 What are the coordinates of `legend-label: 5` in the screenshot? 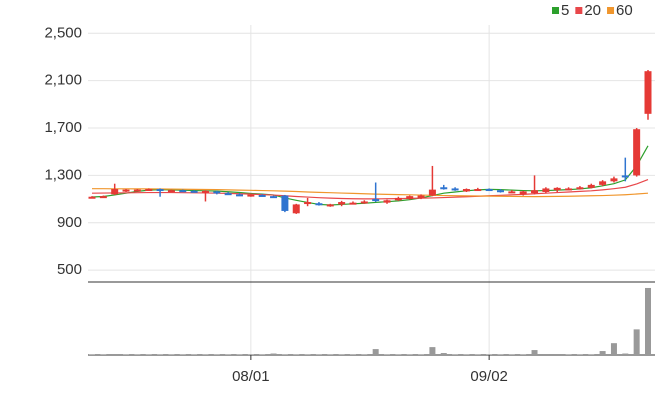 It's located at (565, 10).